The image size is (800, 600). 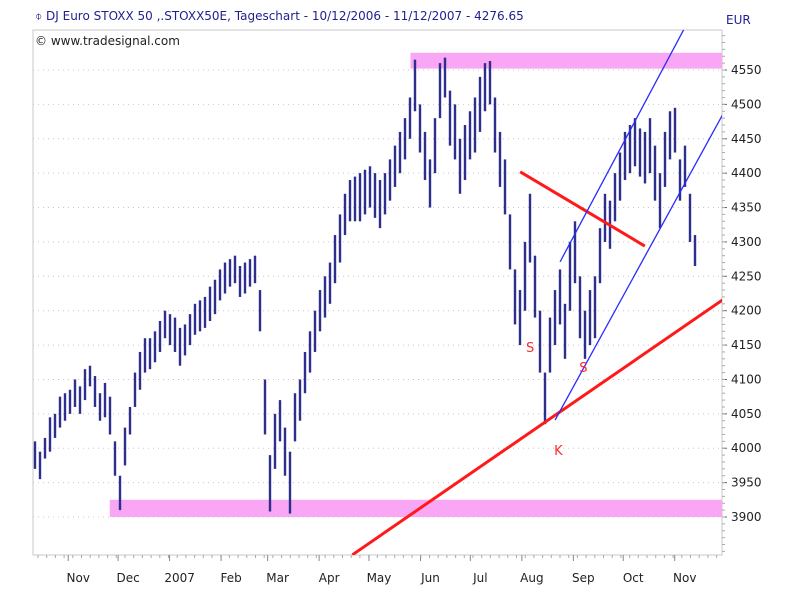 What do you see at coordinates (558, 451) in the screenshot?
I see `annotation-label: K` at bounding box center [558, 451].